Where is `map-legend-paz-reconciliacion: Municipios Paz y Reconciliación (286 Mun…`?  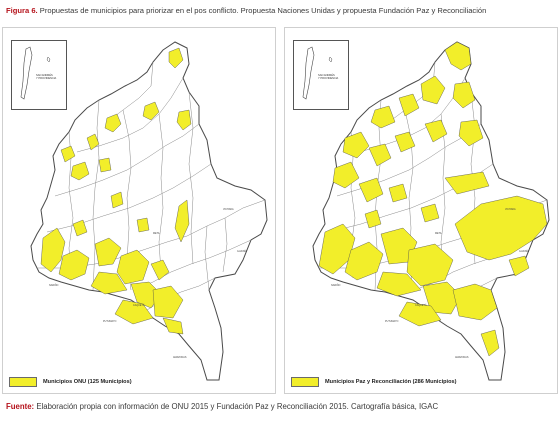
map-legend-paz-reconciliacion: Municipios Paz y Reconciliación (286 Mun… is located at coordinates (373, 382).